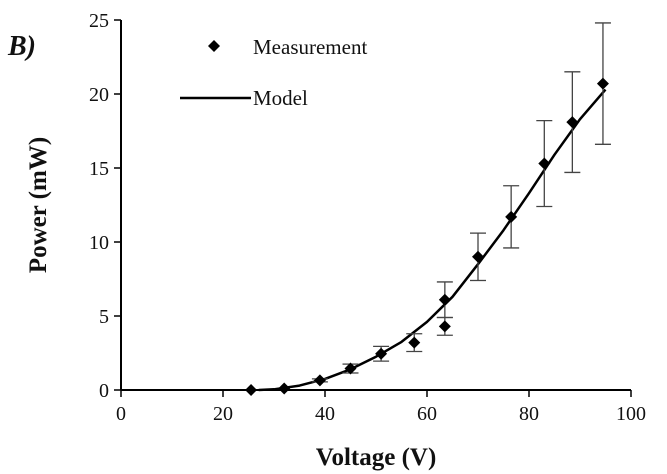  What do you see at coordinates (273, 72) in the screenshot?
I see `legend: Measurement Model` at bounding box center [273, 72].